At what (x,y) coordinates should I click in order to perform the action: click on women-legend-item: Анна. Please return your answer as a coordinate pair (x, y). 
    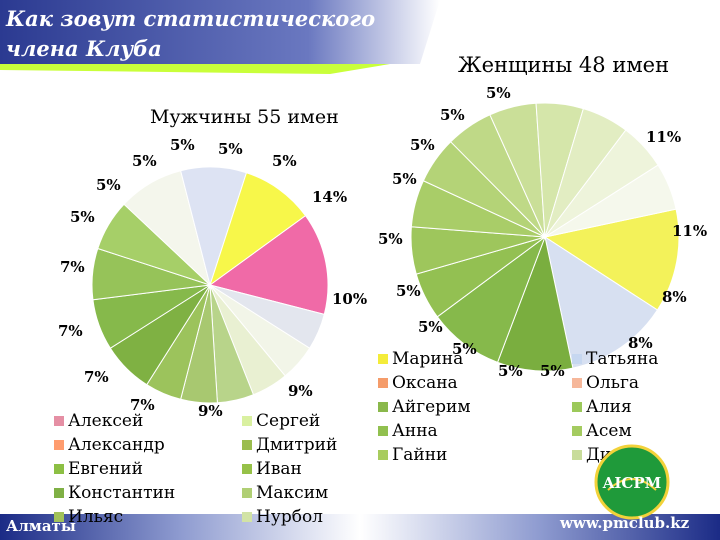
    Looking at the image, I should click on (408, 431).